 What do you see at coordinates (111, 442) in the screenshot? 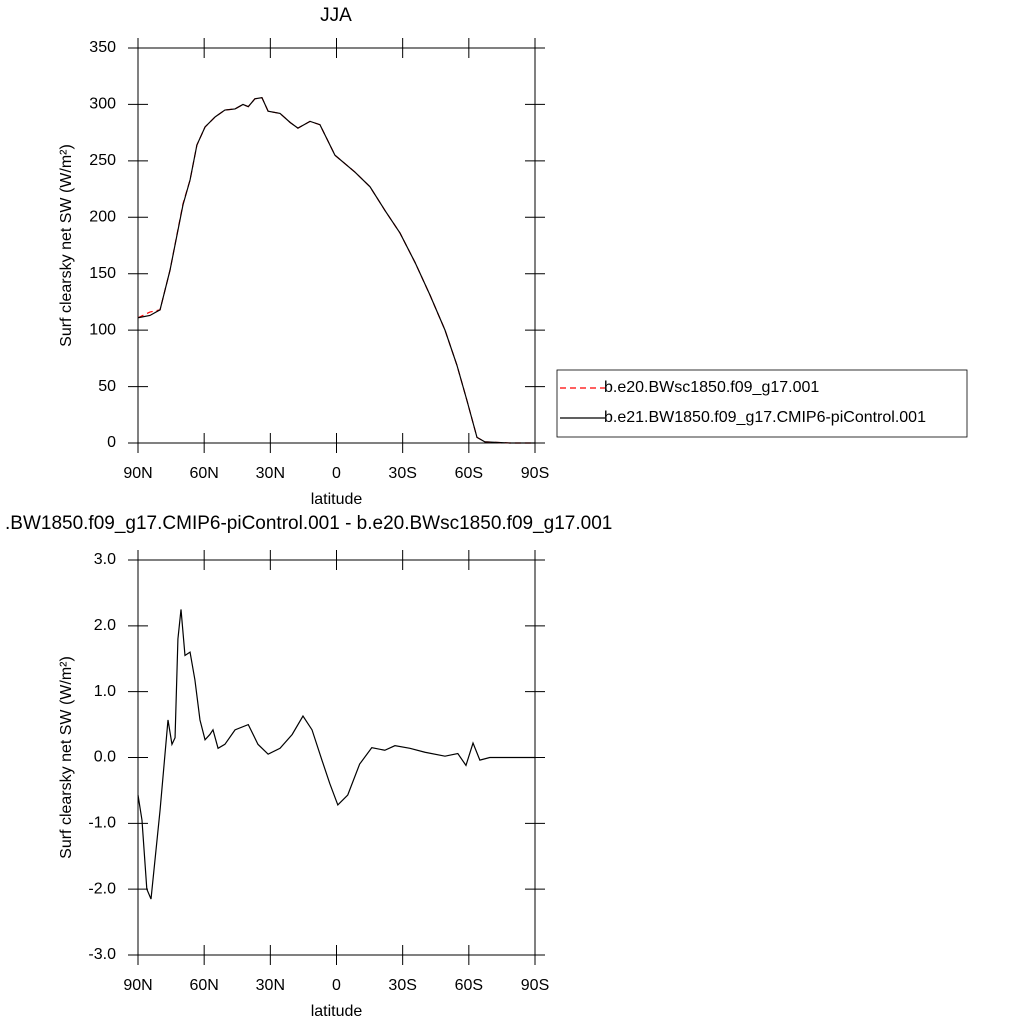
I see `y-tick-label: 0` at bounding box center [111, 442].